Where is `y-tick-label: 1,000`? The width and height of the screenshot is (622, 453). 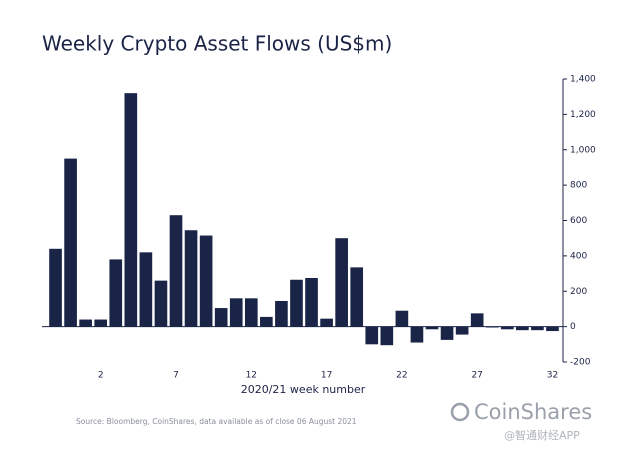 y-tick-label: 1,000 is located at coordinates (583, 150).